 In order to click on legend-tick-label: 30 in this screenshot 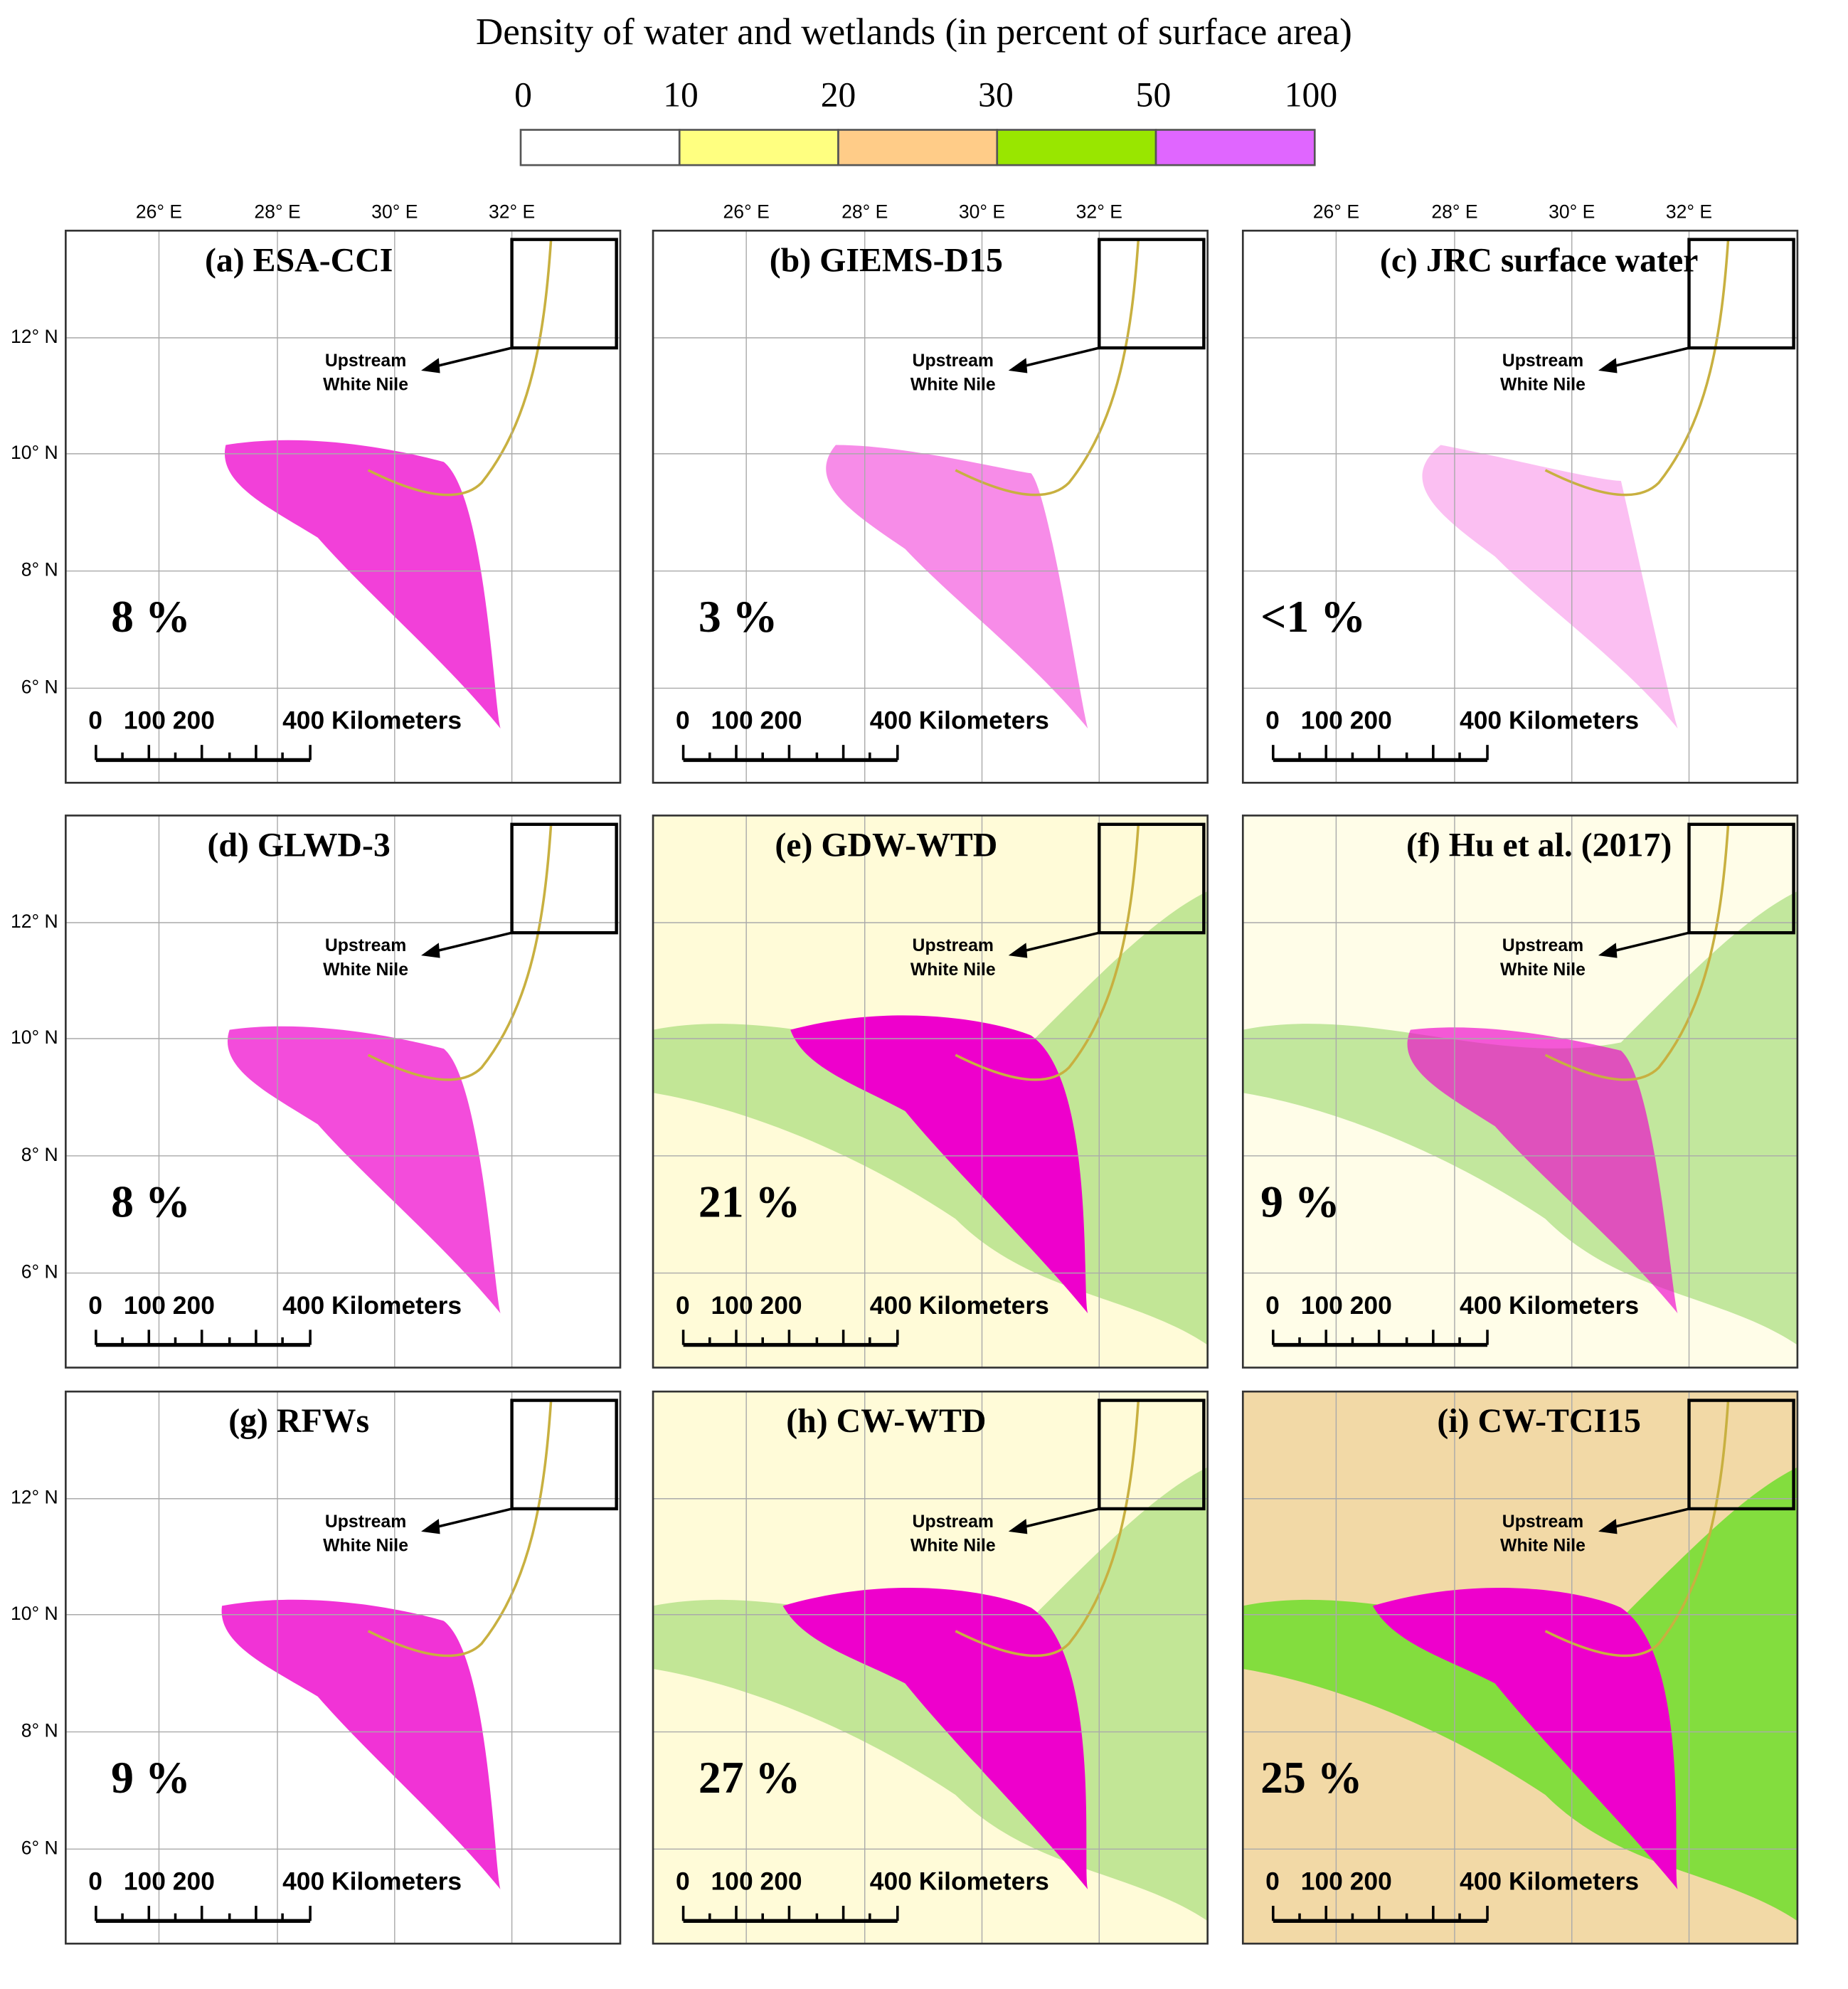, I will do `click(996, 95)`.